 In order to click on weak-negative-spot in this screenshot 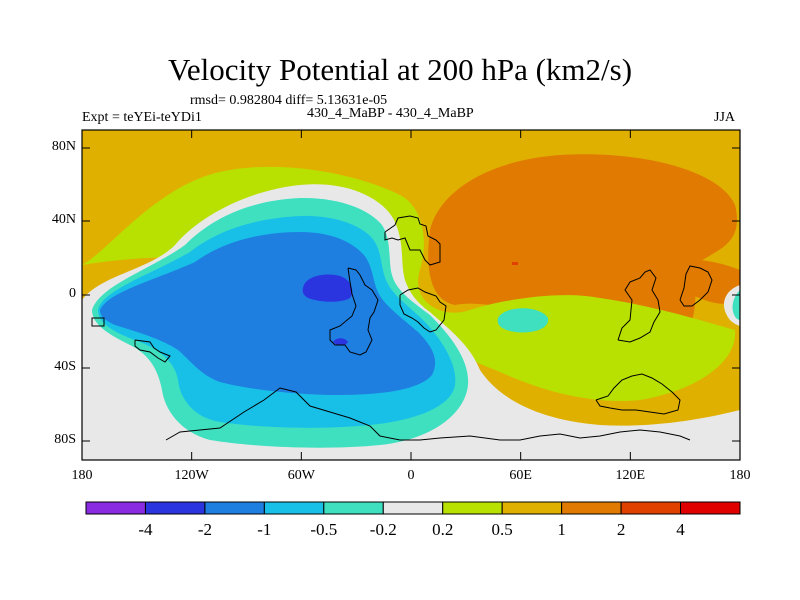, I will do `click(523, 320)`.